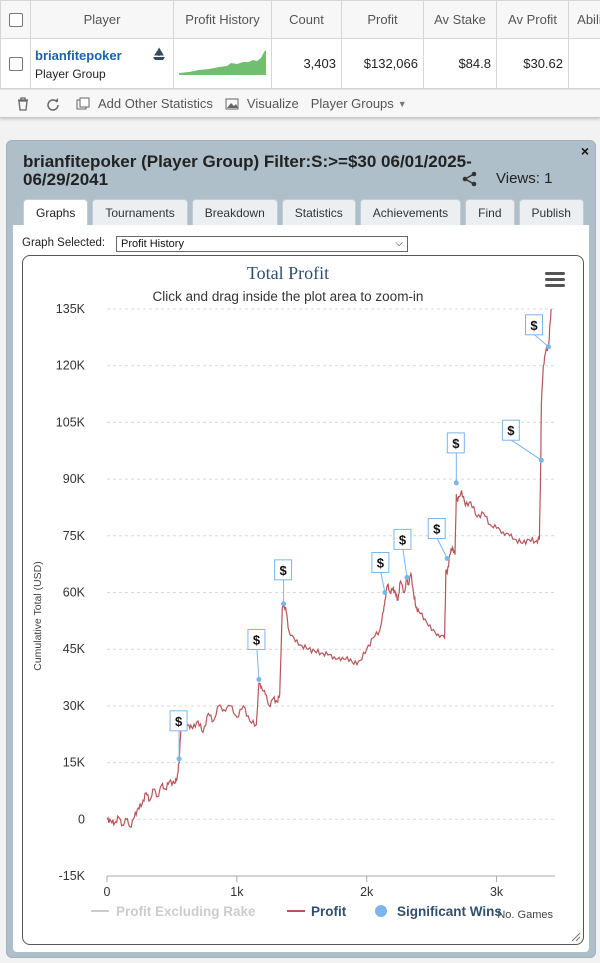  I want to click on tab-tournaments: Tournaments, so click(140, 212).